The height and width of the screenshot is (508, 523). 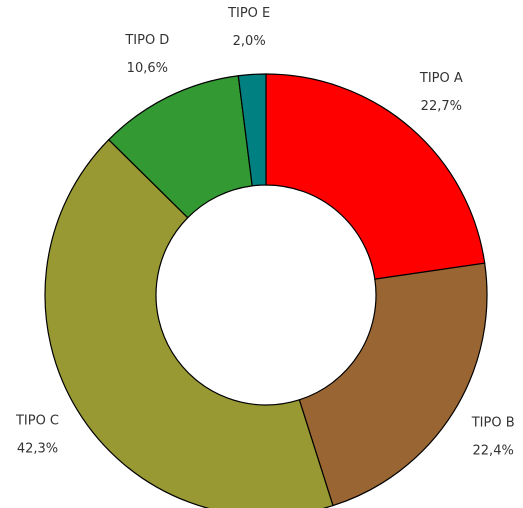 I want to click on slice-label: TIPO B, so click(x=493, y=423).